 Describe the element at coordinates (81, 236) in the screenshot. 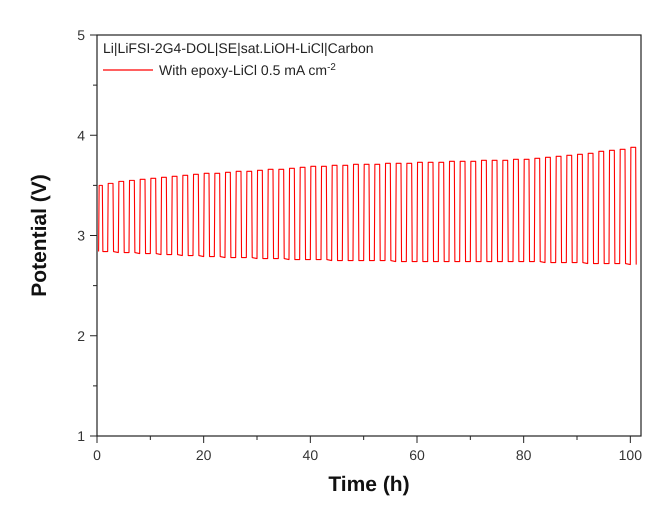

I see `y-tick-label: 3` at that location.